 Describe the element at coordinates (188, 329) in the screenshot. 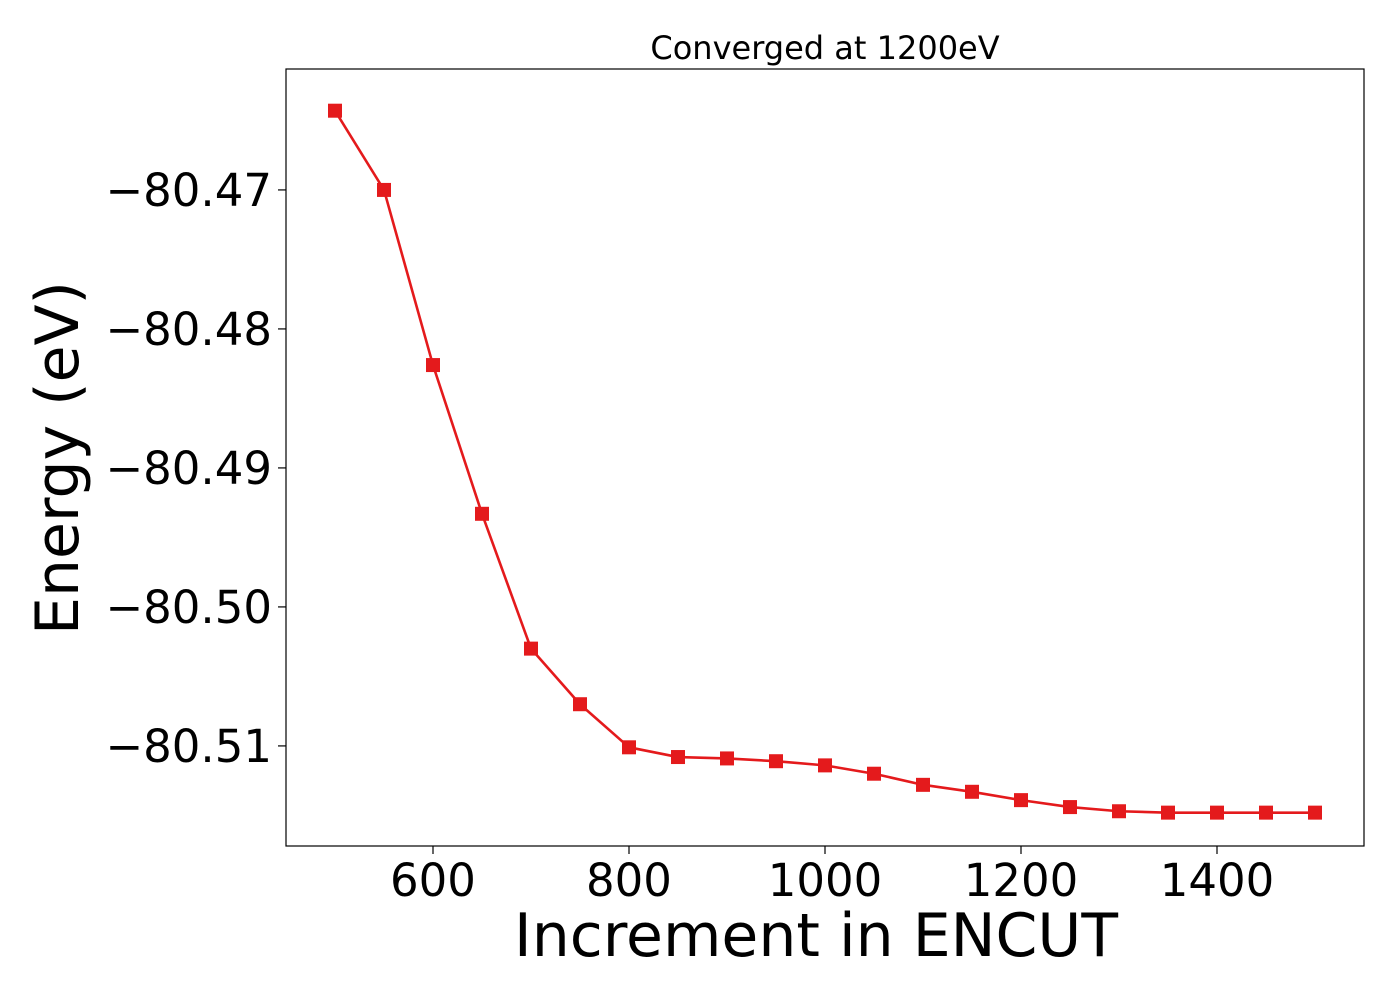

I see `y-tick-label: −80.48` at that location.